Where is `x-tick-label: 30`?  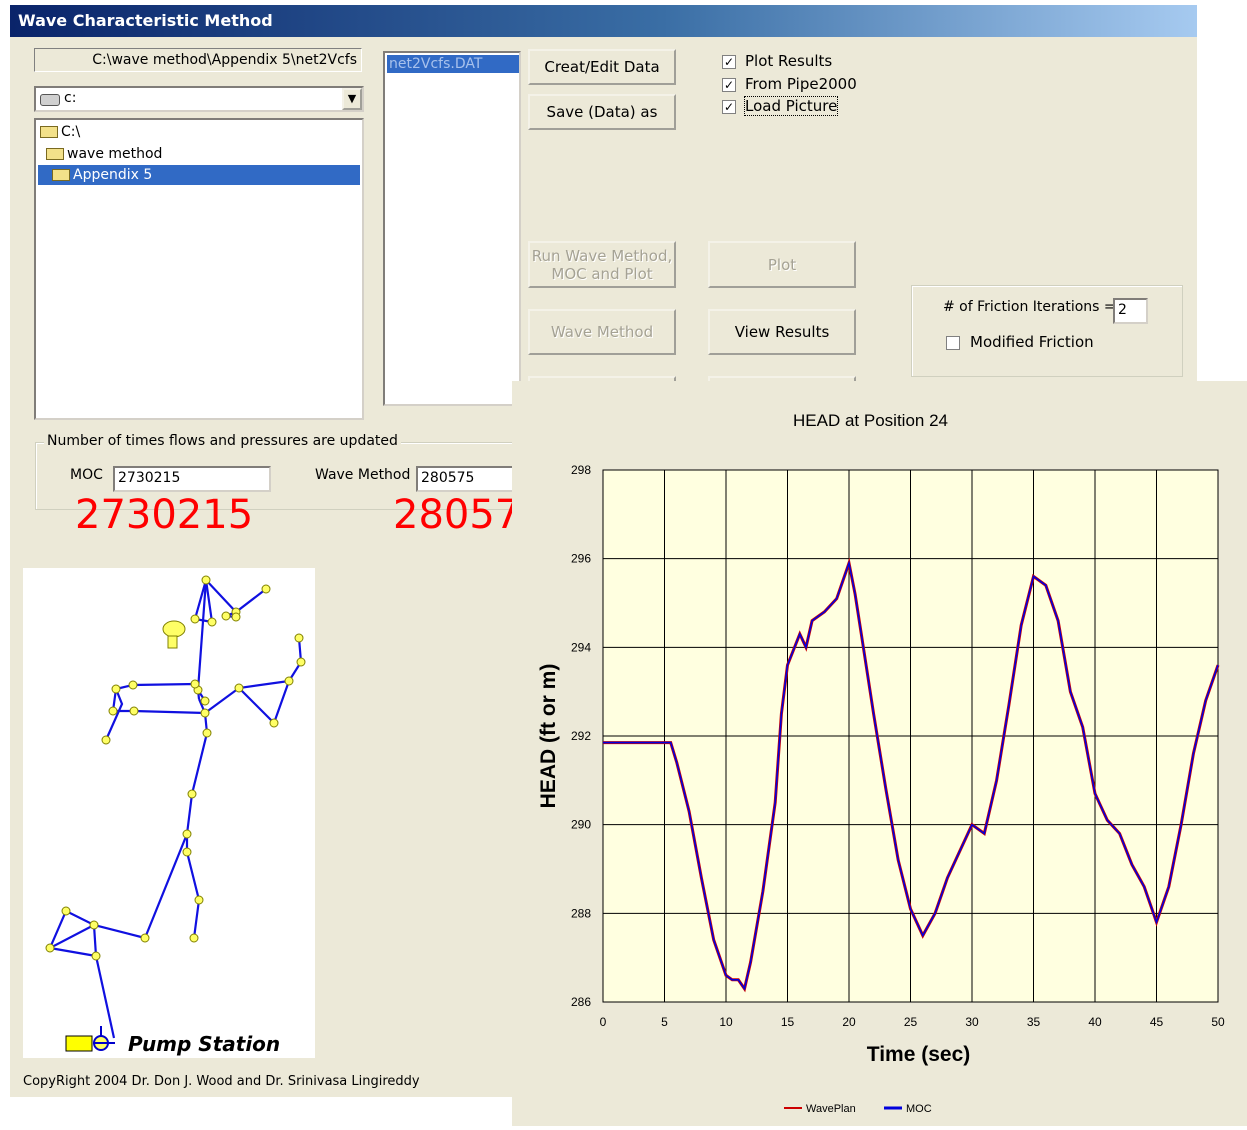
x-tick-label: 30 is located at coordinates (972, 1022).